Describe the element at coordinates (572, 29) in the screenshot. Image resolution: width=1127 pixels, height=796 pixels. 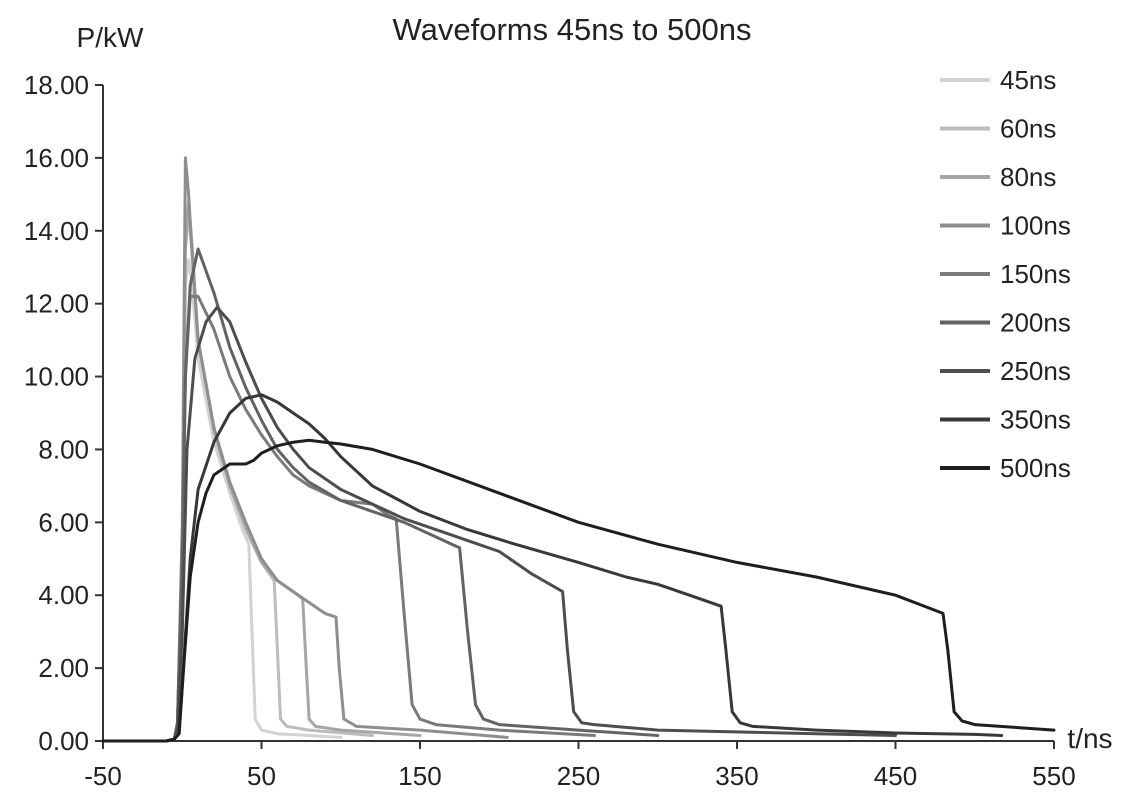
I see `chart-title: Waveforms 45ns to 500ns` at that location.